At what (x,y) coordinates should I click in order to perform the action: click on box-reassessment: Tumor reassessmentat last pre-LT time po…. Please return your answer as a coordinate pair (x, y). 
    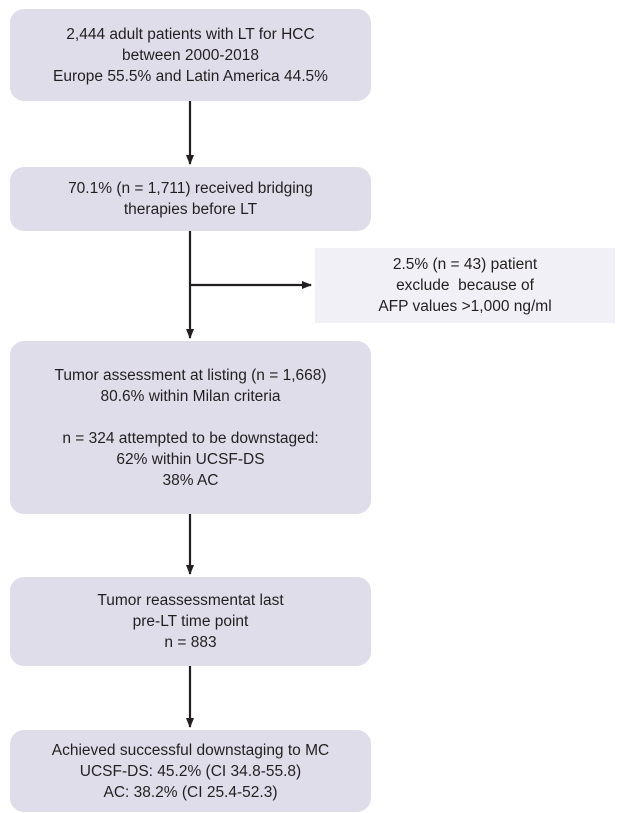
    Looking at the image, I should click on (190, 621).